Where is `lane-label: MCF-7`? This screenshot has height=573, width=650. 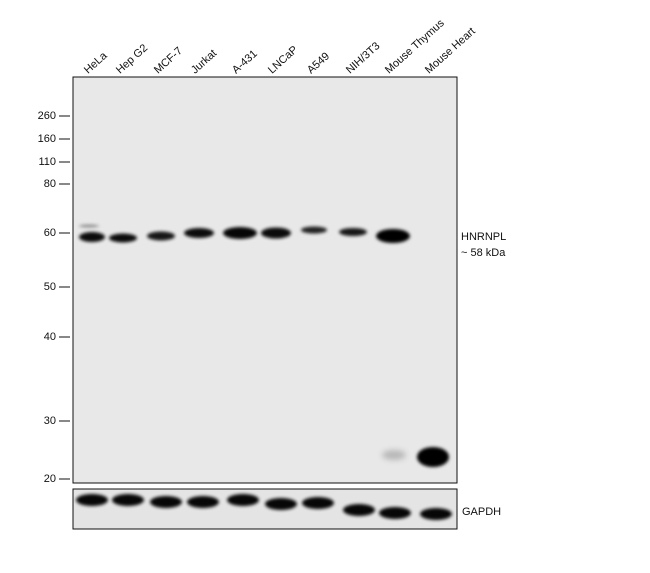
lane-label: MCF-7 is located at coordinates (168, 60).